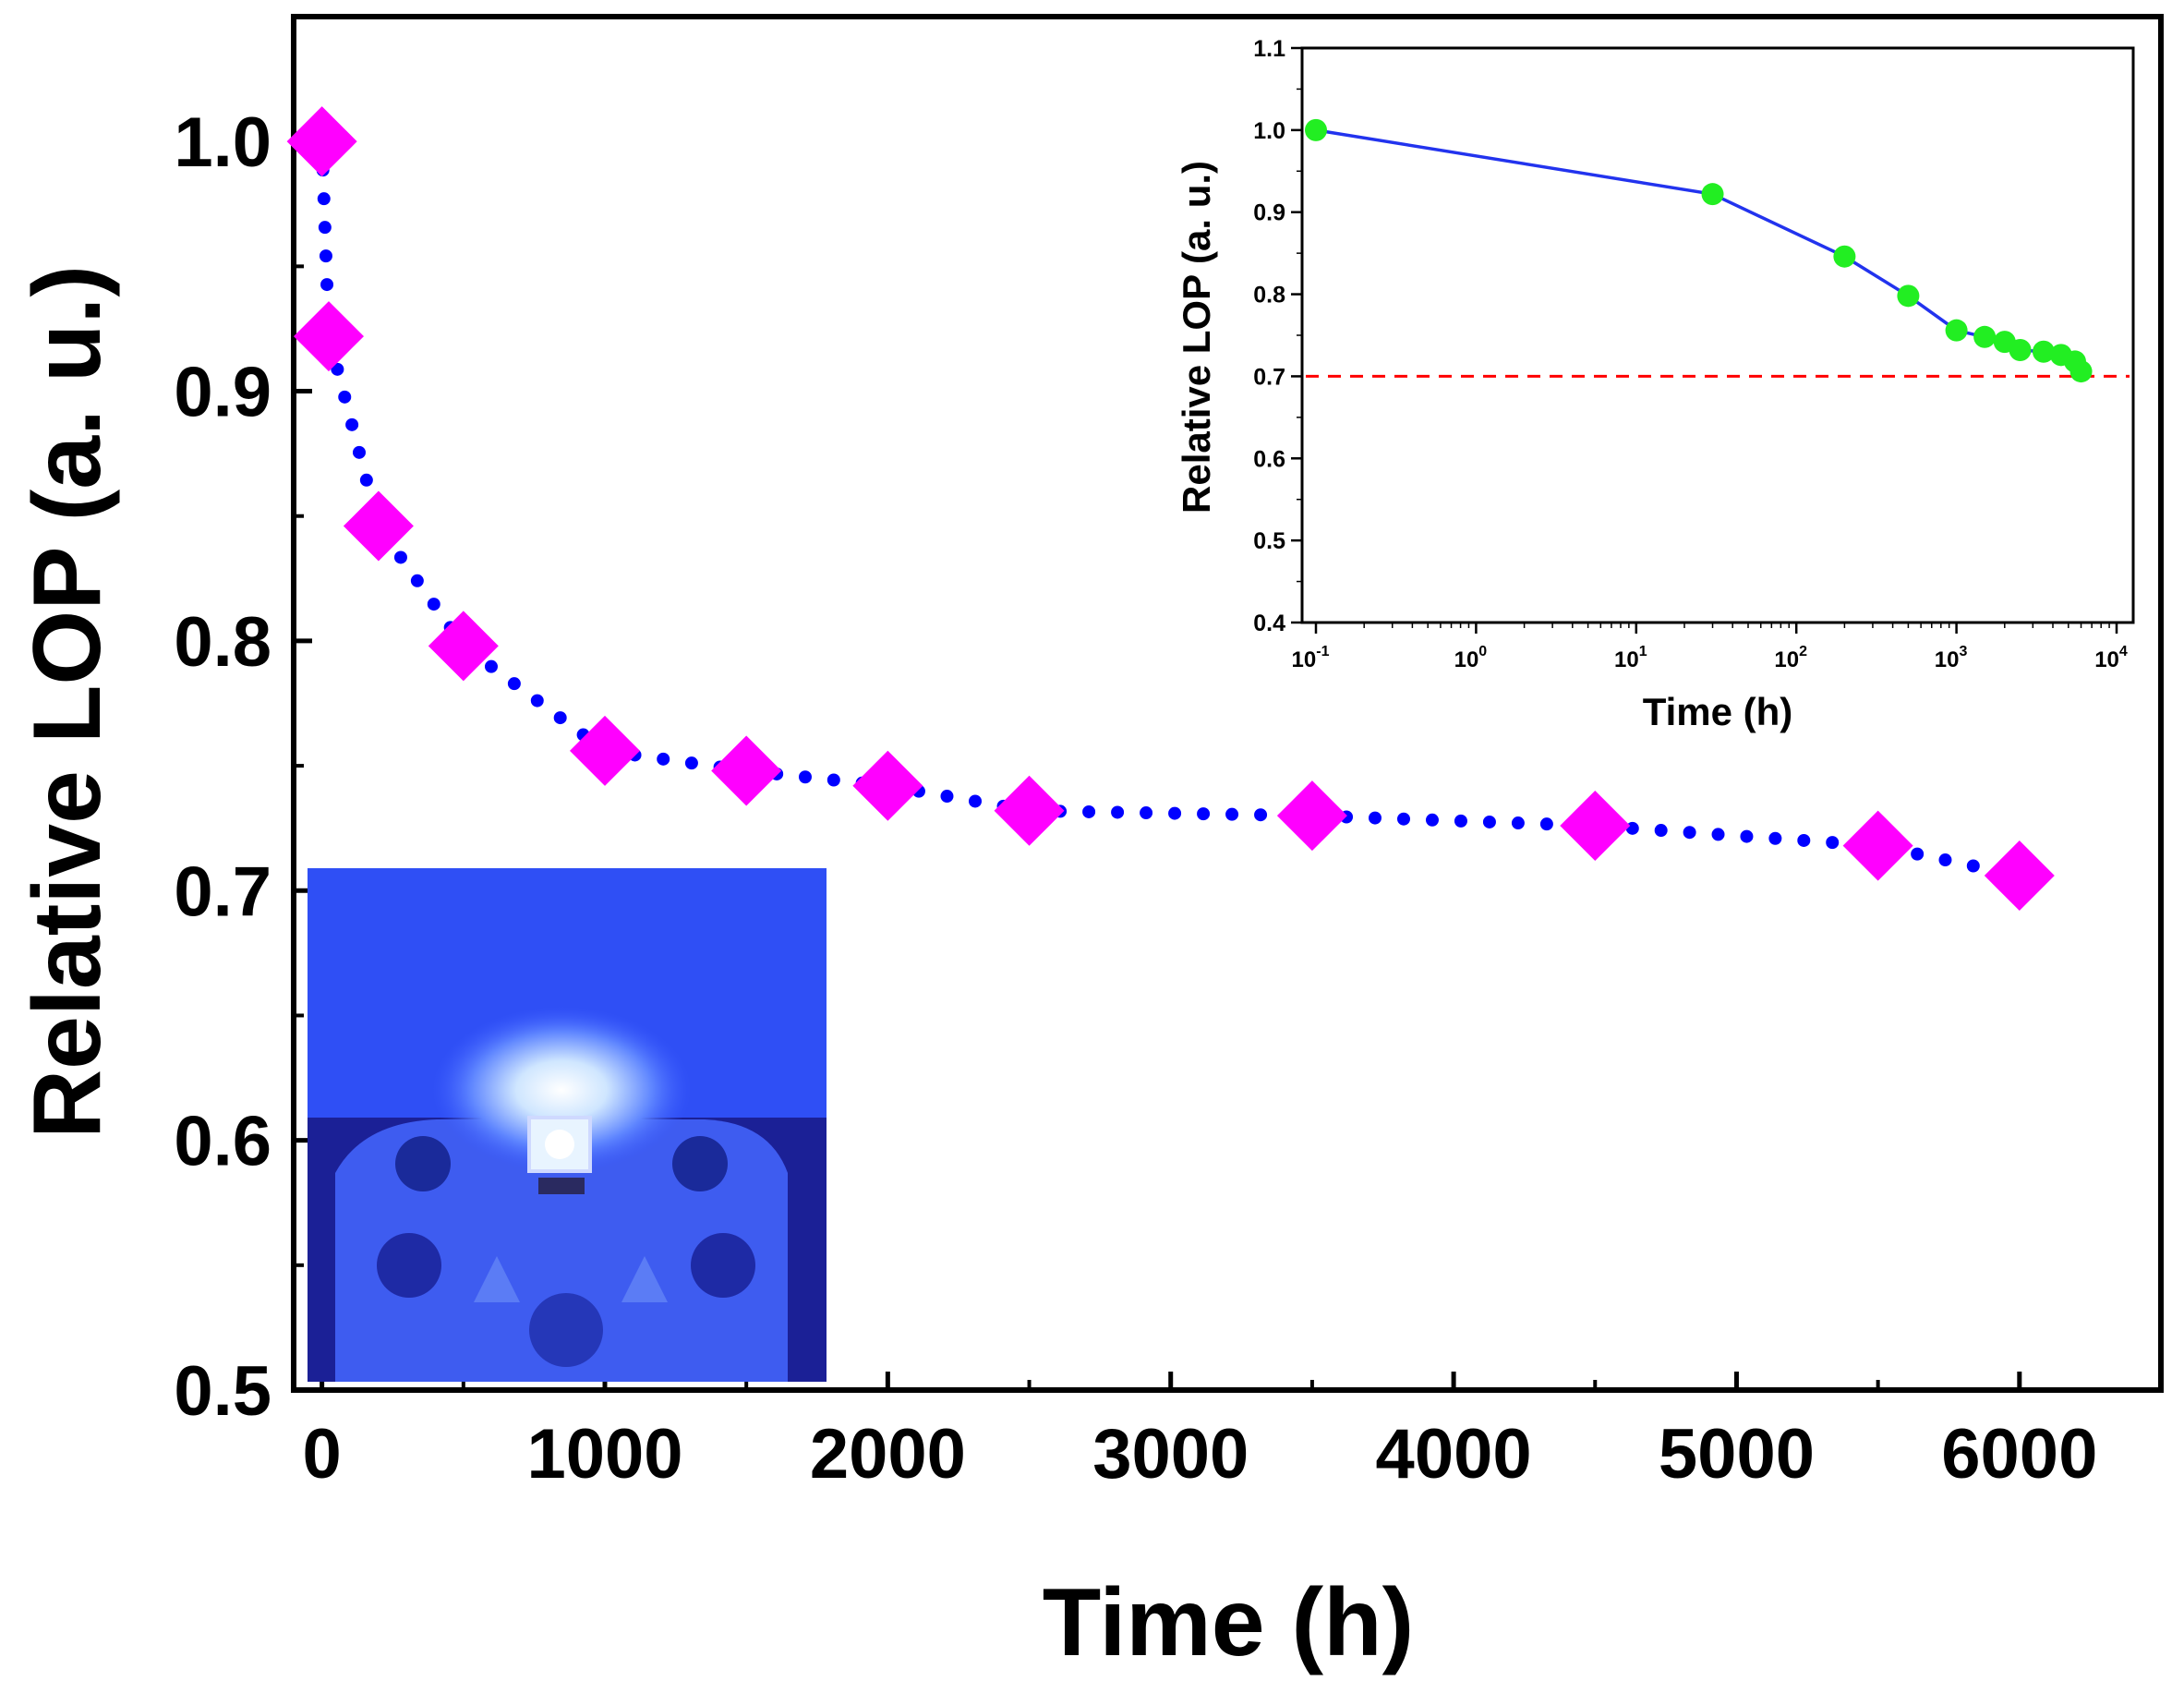 The image size is (2184, 1693). Describe the element at coordinates (222, 892) in the screenshot. I see `main-y-tick-label: 0.7` at that location.